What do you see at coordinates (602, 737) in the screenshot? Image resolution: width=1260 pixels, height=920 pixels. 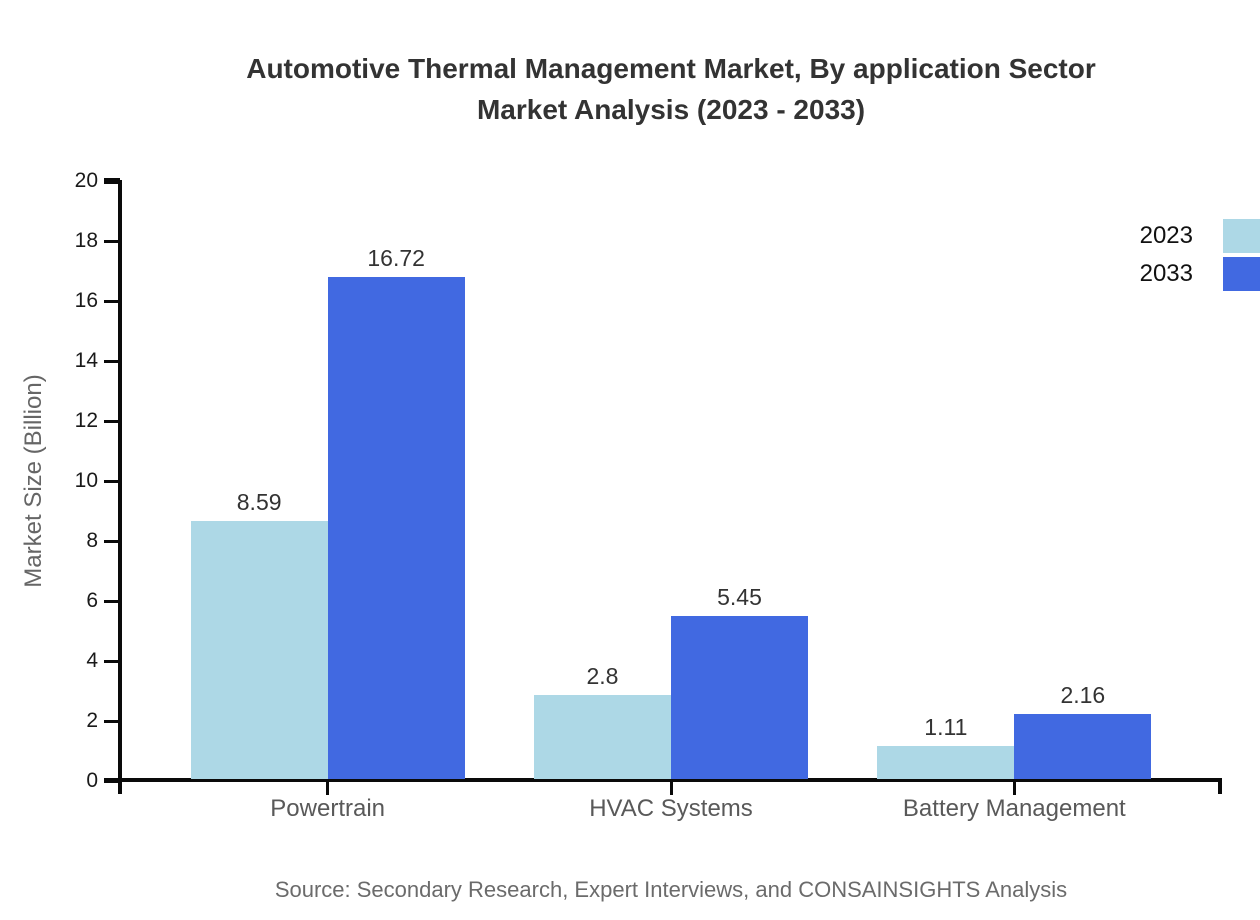 I see `bar-2023-hvac-systems` at bounding box center [602, 737].